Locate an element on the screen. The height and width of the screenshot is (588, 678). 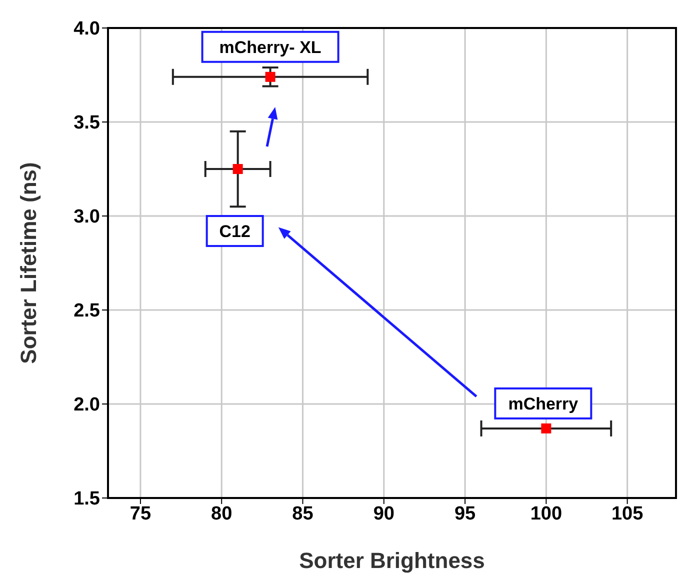
y-tick-label: 2.5 is located at coordinates (87, 311).